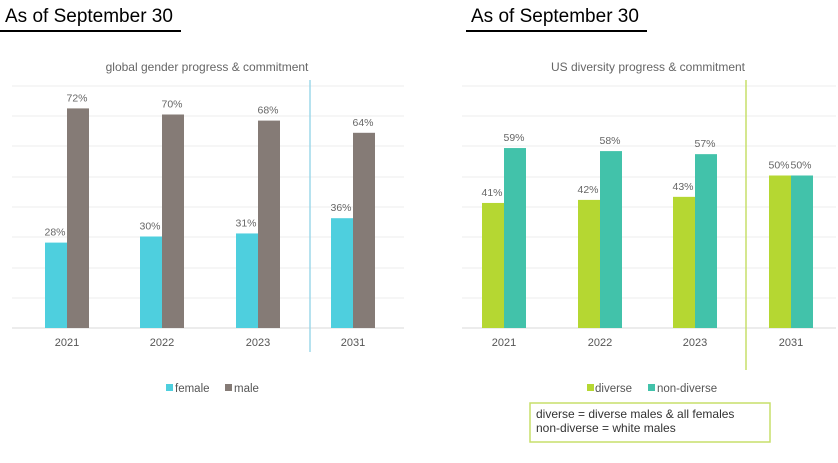 This screenshot has width=838, height=463. Describe the element at coordinates (364, 230) in the screenshot. I see `gender-bar-male-2031` at that location.